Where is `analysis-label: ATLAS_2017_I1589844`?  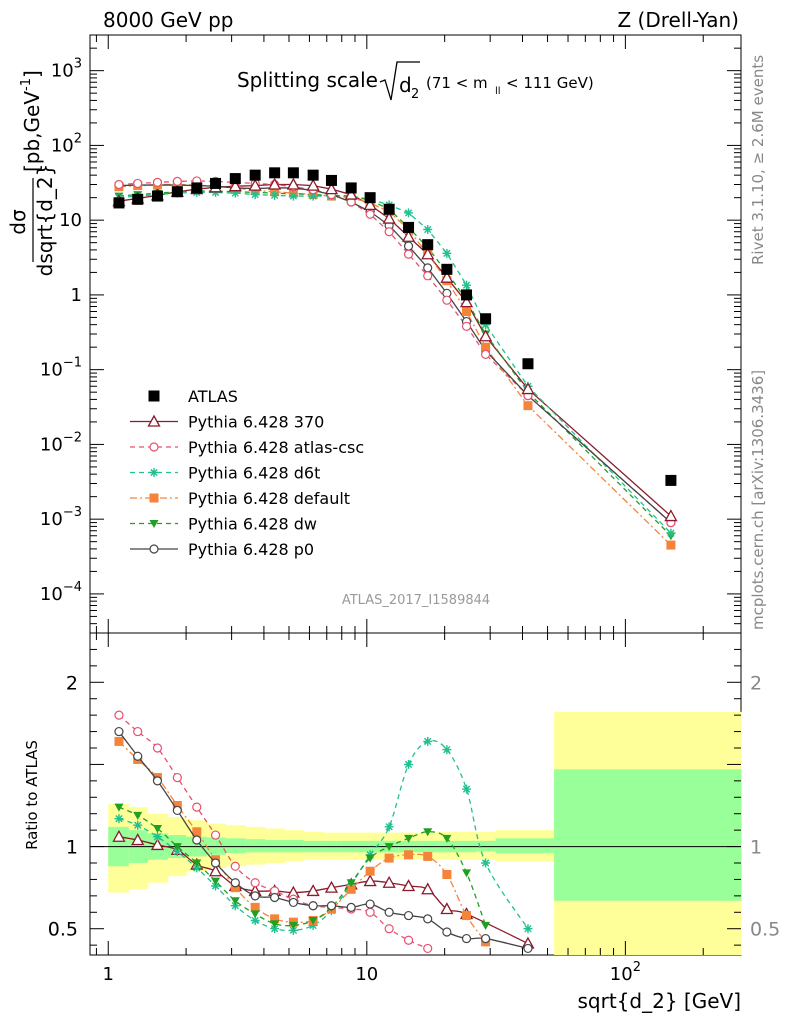 analysis-label: ATLAS_2017_I1589844 is located at coordinates (416, 600).